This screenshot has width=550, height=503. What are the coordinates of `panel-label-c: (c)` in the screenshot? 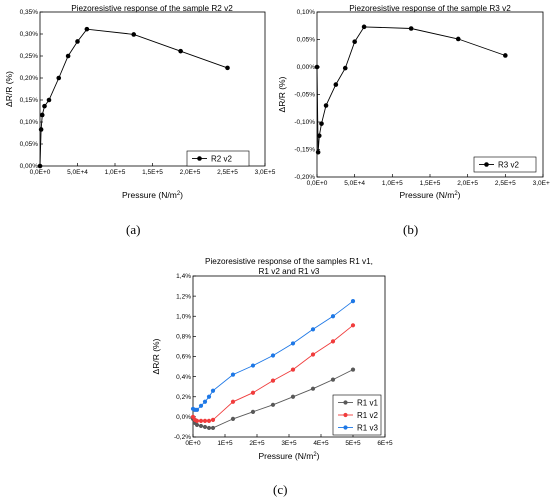 It's located at (280, 489).